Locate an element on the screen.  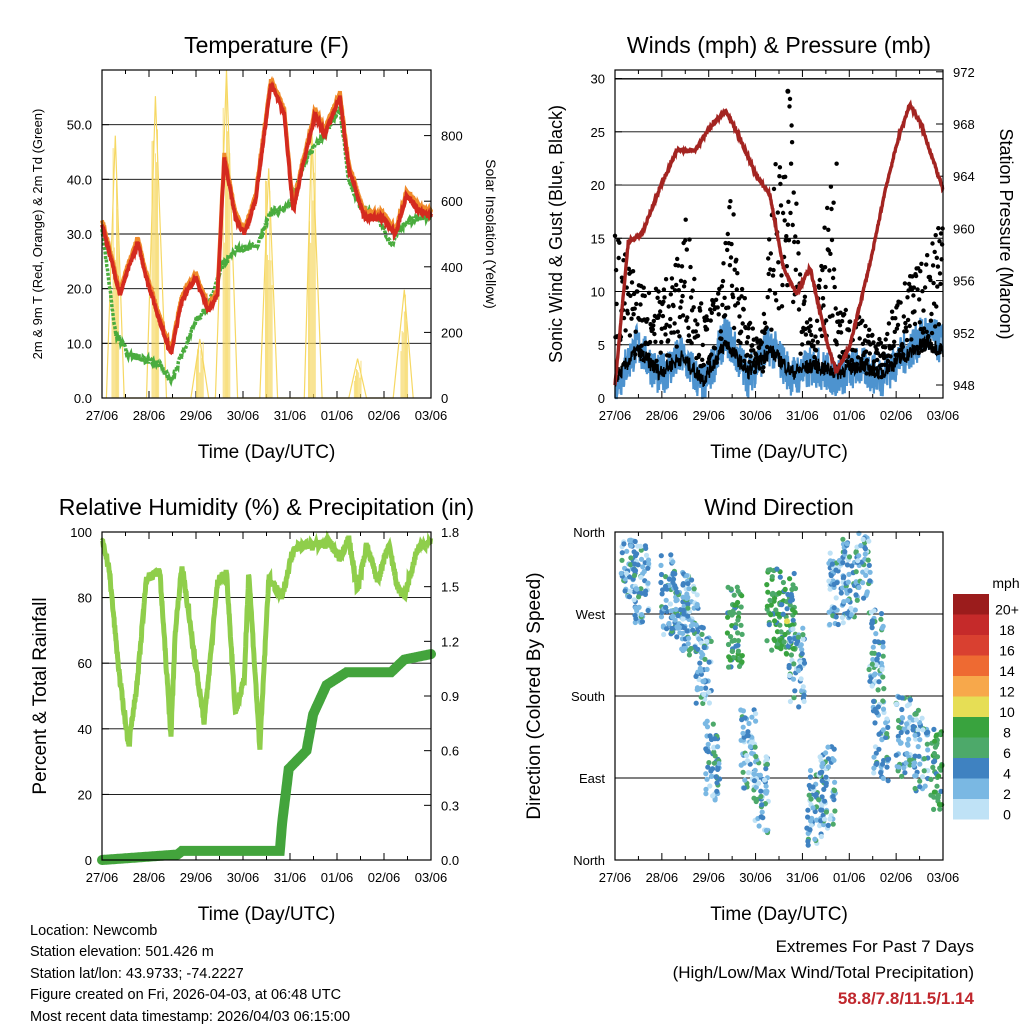
x-tick-label: 03/06 is located at coordinates (943, 415).